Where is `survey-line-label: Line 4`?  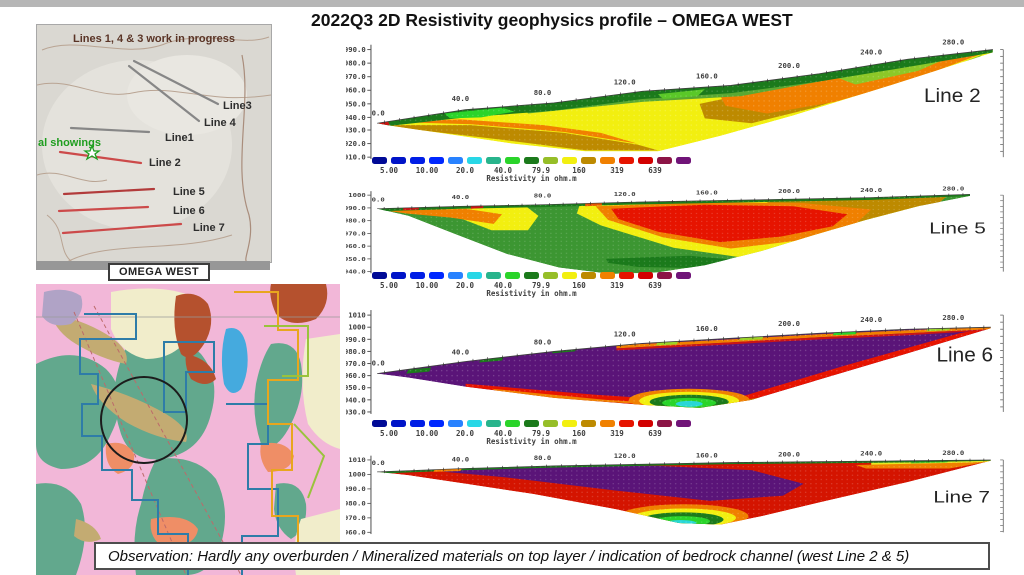
survey-line-label: Line 4 is located at coordinates (220, 123).